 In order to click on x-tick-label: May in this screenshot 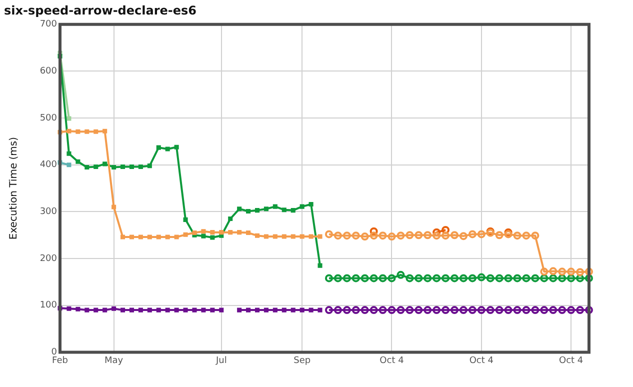, I will do `click(114, 361)`.